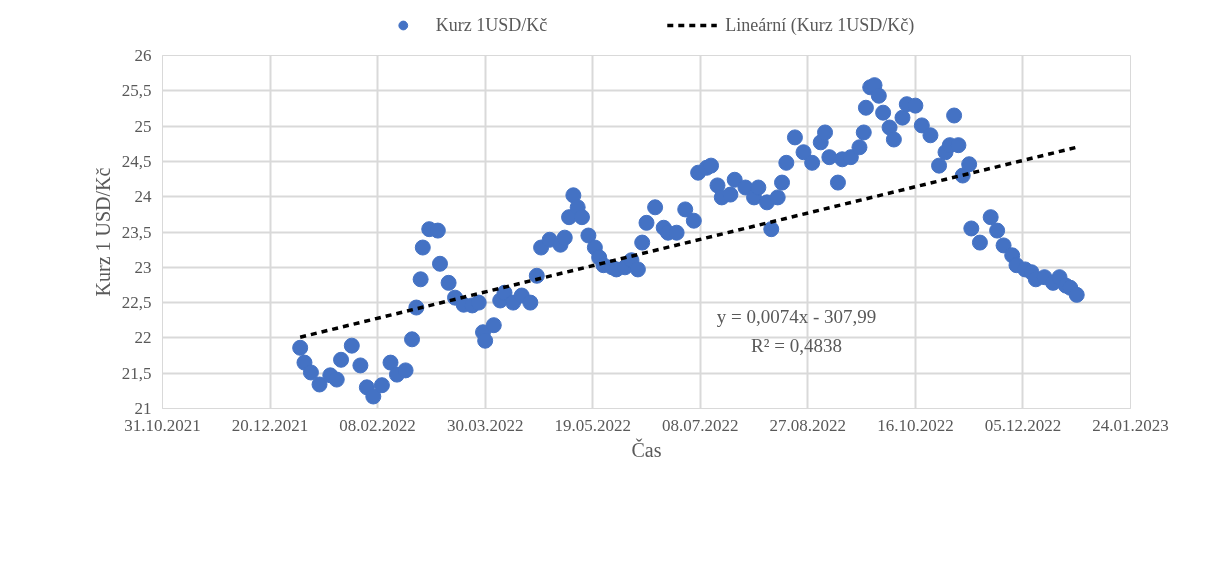 The height and width of the screenshot is (571, 1209). I want to click on x-tick-label: 20.12.2021, so click(270, 425).